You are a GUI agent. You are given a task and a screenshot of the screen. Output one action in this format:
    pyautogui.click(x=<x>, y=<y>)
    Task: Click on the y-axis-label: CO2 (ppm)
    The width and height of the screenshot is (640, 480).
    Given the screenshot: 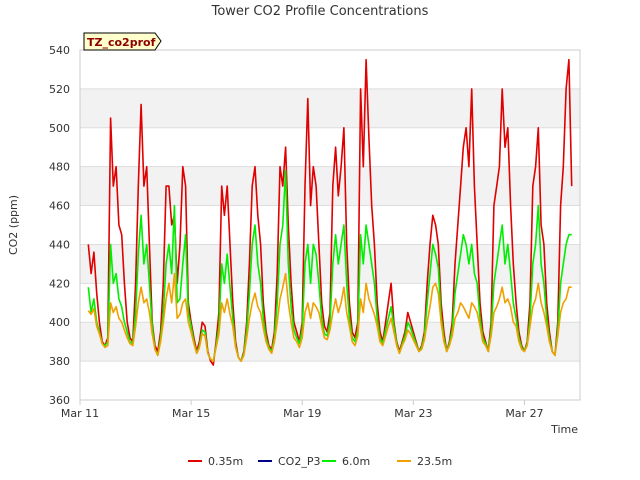 What is the action you would take?
    pyautogui.click(x=13, y=225)
    